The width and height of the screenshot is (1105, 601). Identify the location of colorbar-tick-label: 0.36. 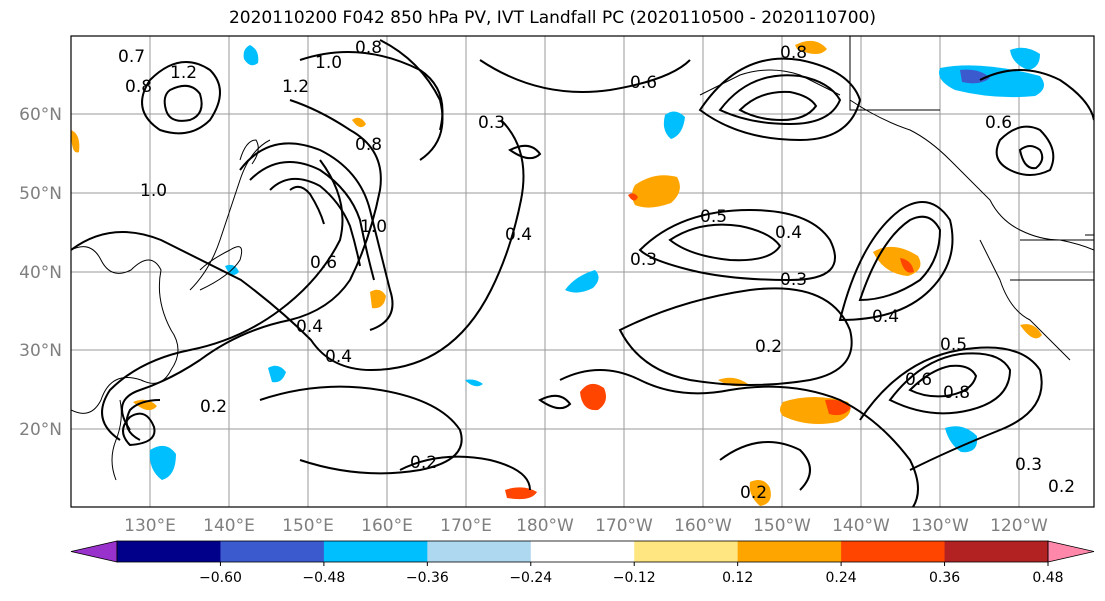
(944, 578).